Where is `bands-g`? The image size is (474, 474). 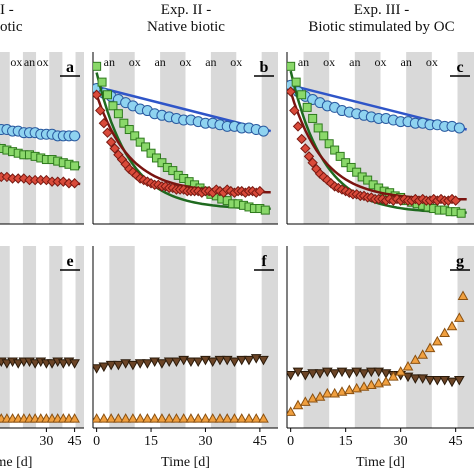
bands-g is located at coordinates (388, 337).